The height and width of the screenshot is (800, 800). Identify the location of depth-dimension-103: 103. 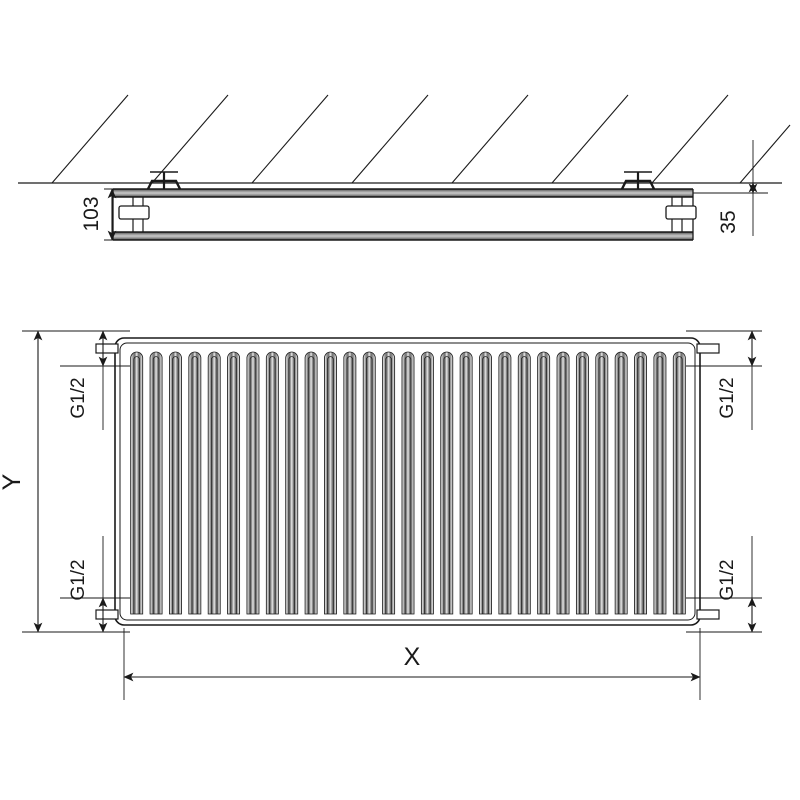
(101, 214).